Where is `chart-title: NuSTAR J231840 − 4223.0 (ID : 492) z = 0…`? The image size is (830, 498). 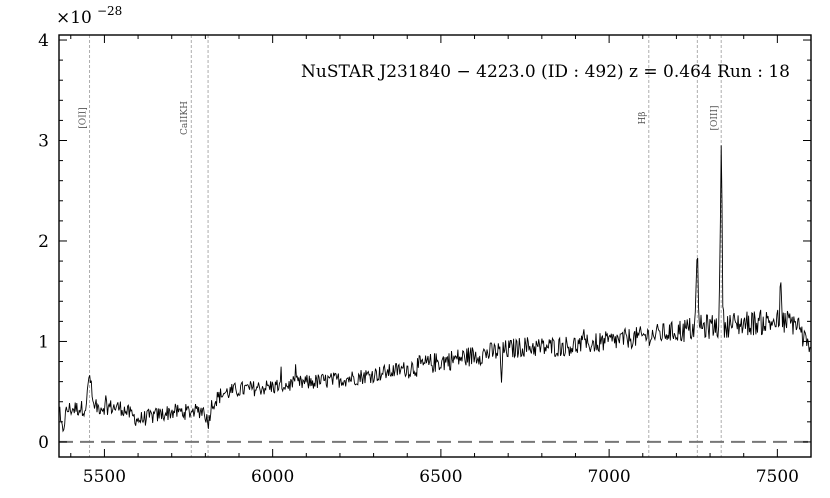
chart-title: NuSTAR J231840 − 4223.0 (ID : 492) z = 0… is located at coordinates (545, 72).